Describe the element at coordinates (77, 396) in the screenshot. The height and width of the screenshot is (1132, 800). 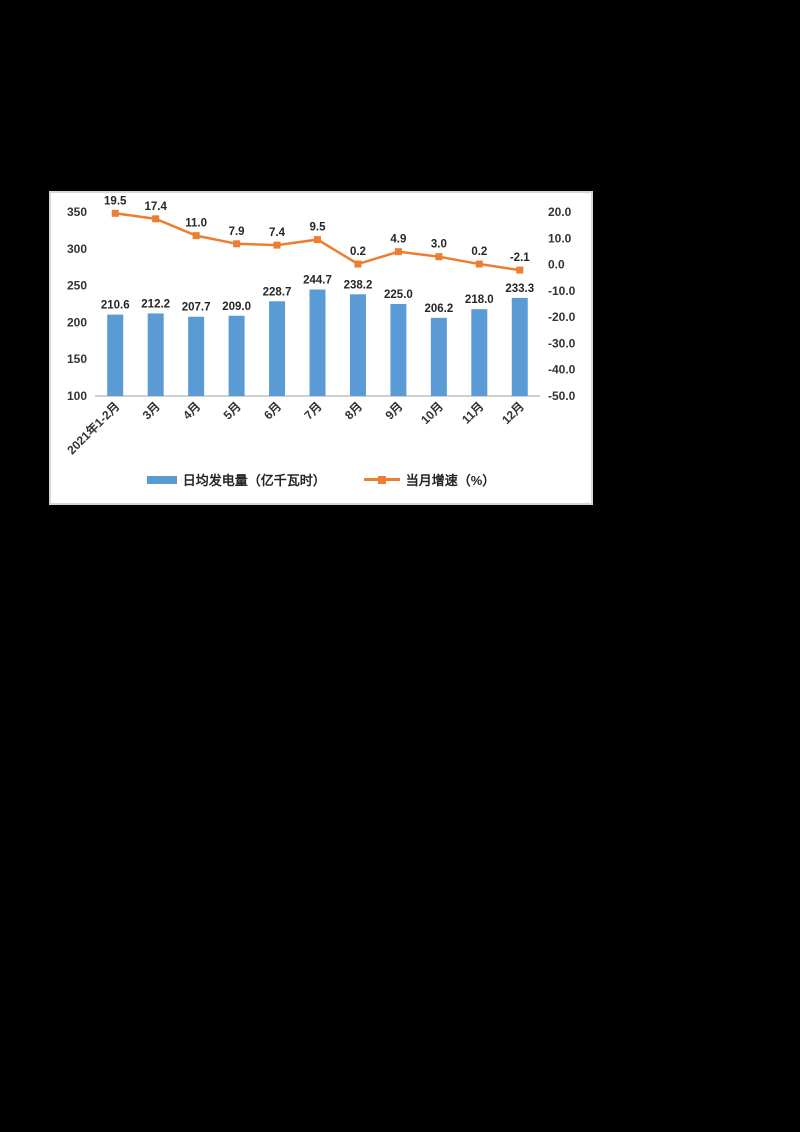
I see `left-axis-tick-label: 100` at that location.